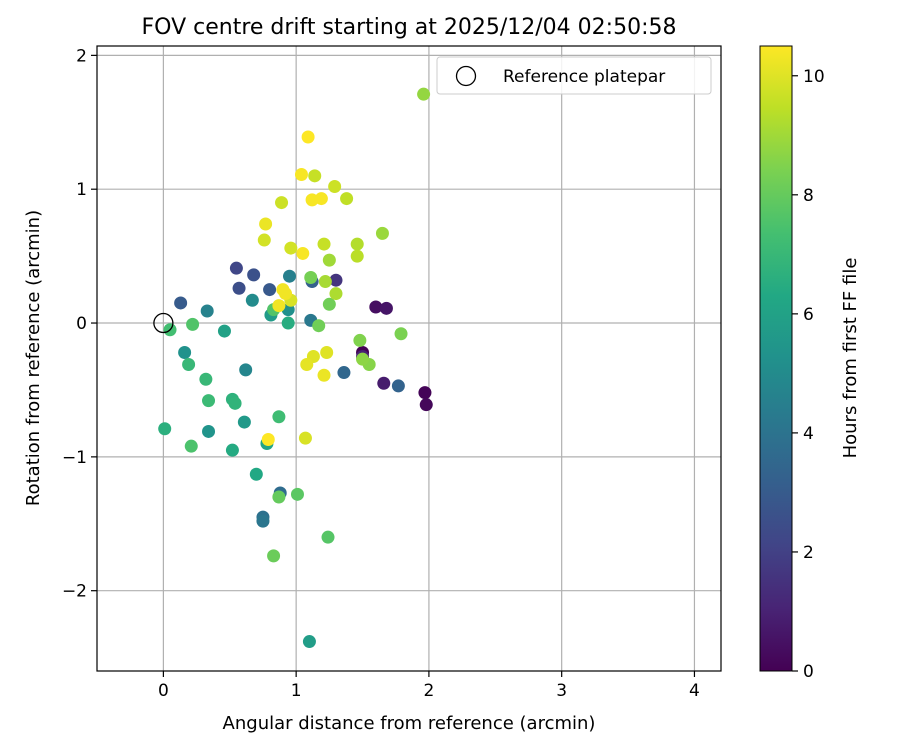  Describe the element at coordinates (814, 77) in the screenshot. I see `colorbar-tick-label-5: 10` at that location.